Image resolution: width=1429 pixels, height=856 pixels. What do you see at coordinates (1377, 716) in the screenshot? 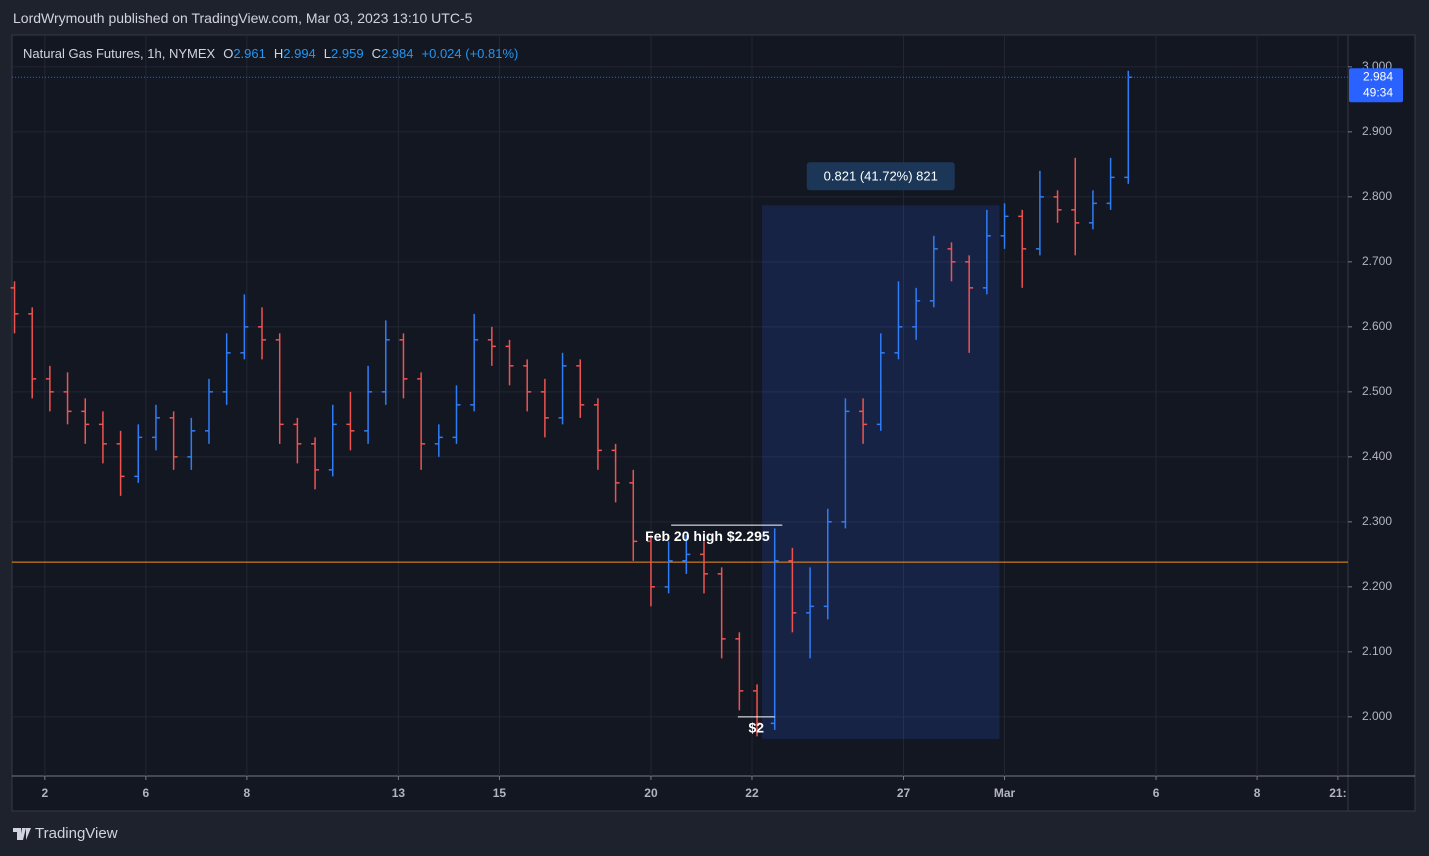
I see `y-tick-label: 2.000` at bounding box center [1377, 716].